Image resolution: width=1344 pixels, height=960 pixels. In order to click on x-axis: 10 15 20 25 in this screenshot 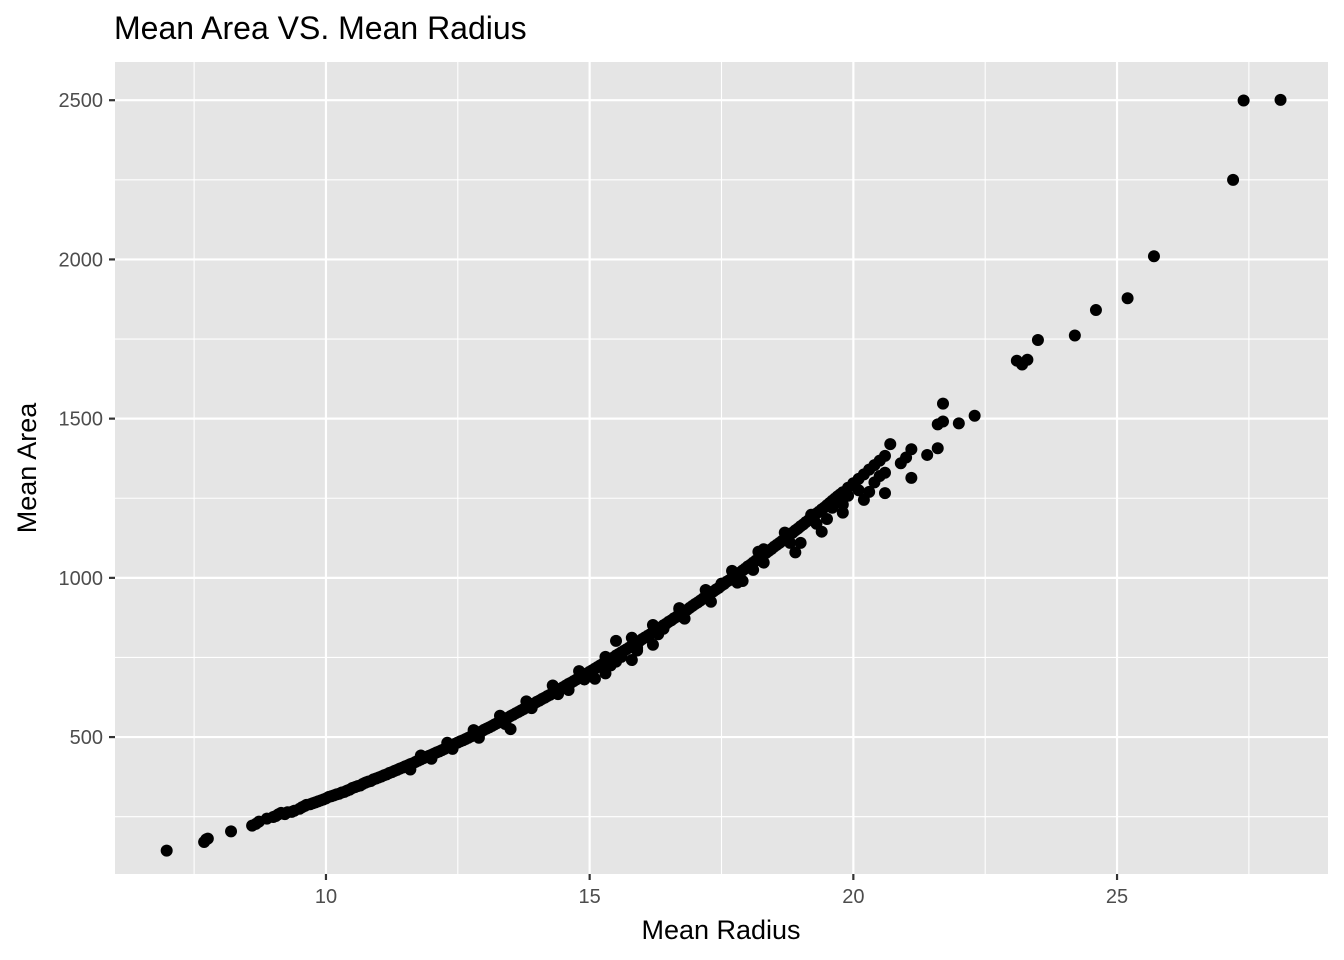, I will do `click(721, 891)`.